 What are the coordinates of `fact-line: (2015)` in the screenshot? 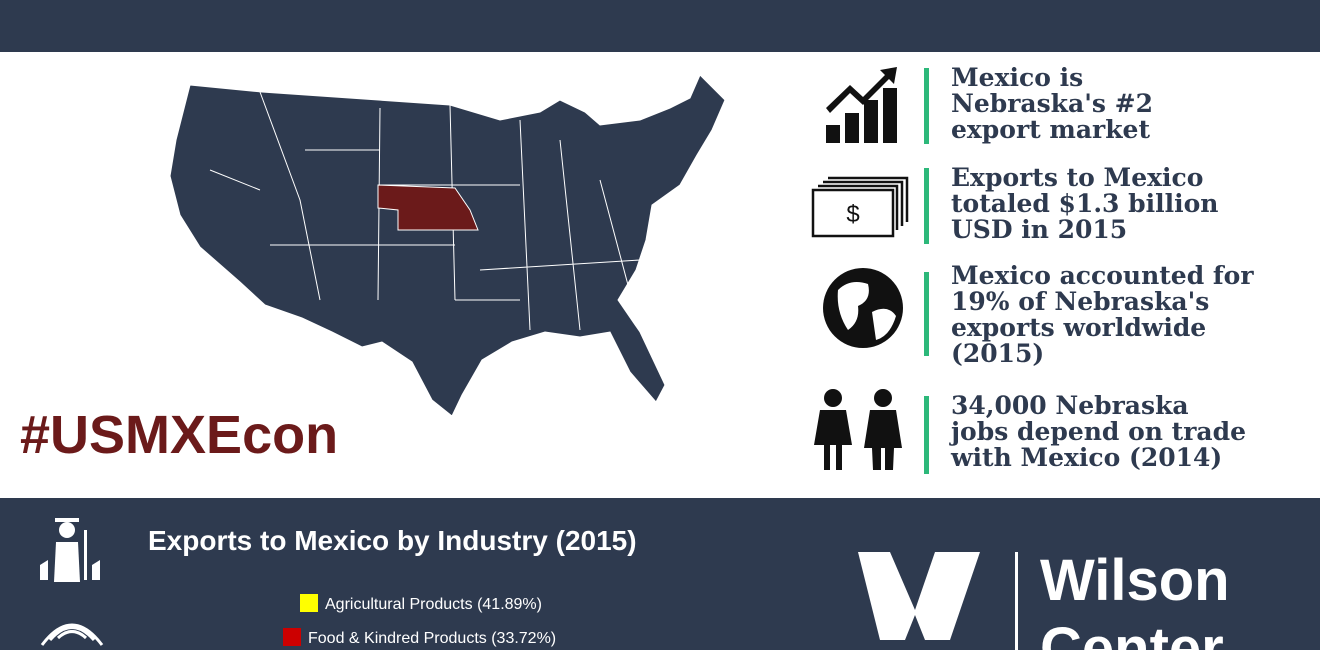 It's located at (997, 353).